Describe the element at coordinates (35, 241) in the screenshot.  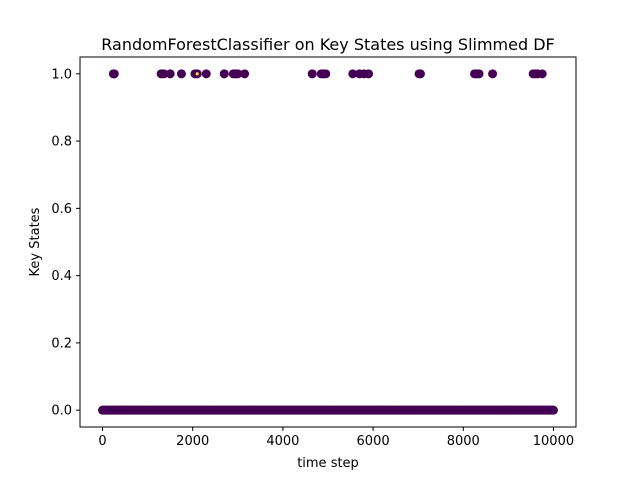
I see `y-axis-label: Key States` at that location.